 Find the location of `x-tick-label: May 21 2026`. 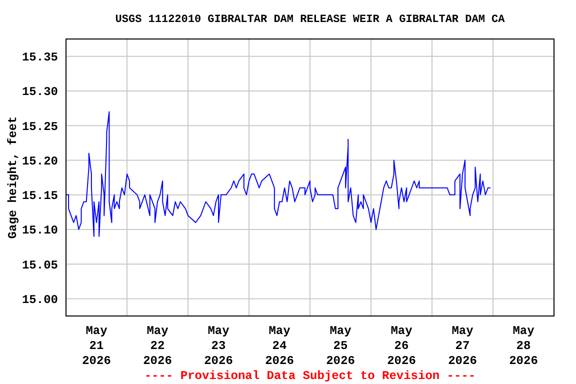

x-tick-label: May 21 2026 is located at coordinates (96, 346).